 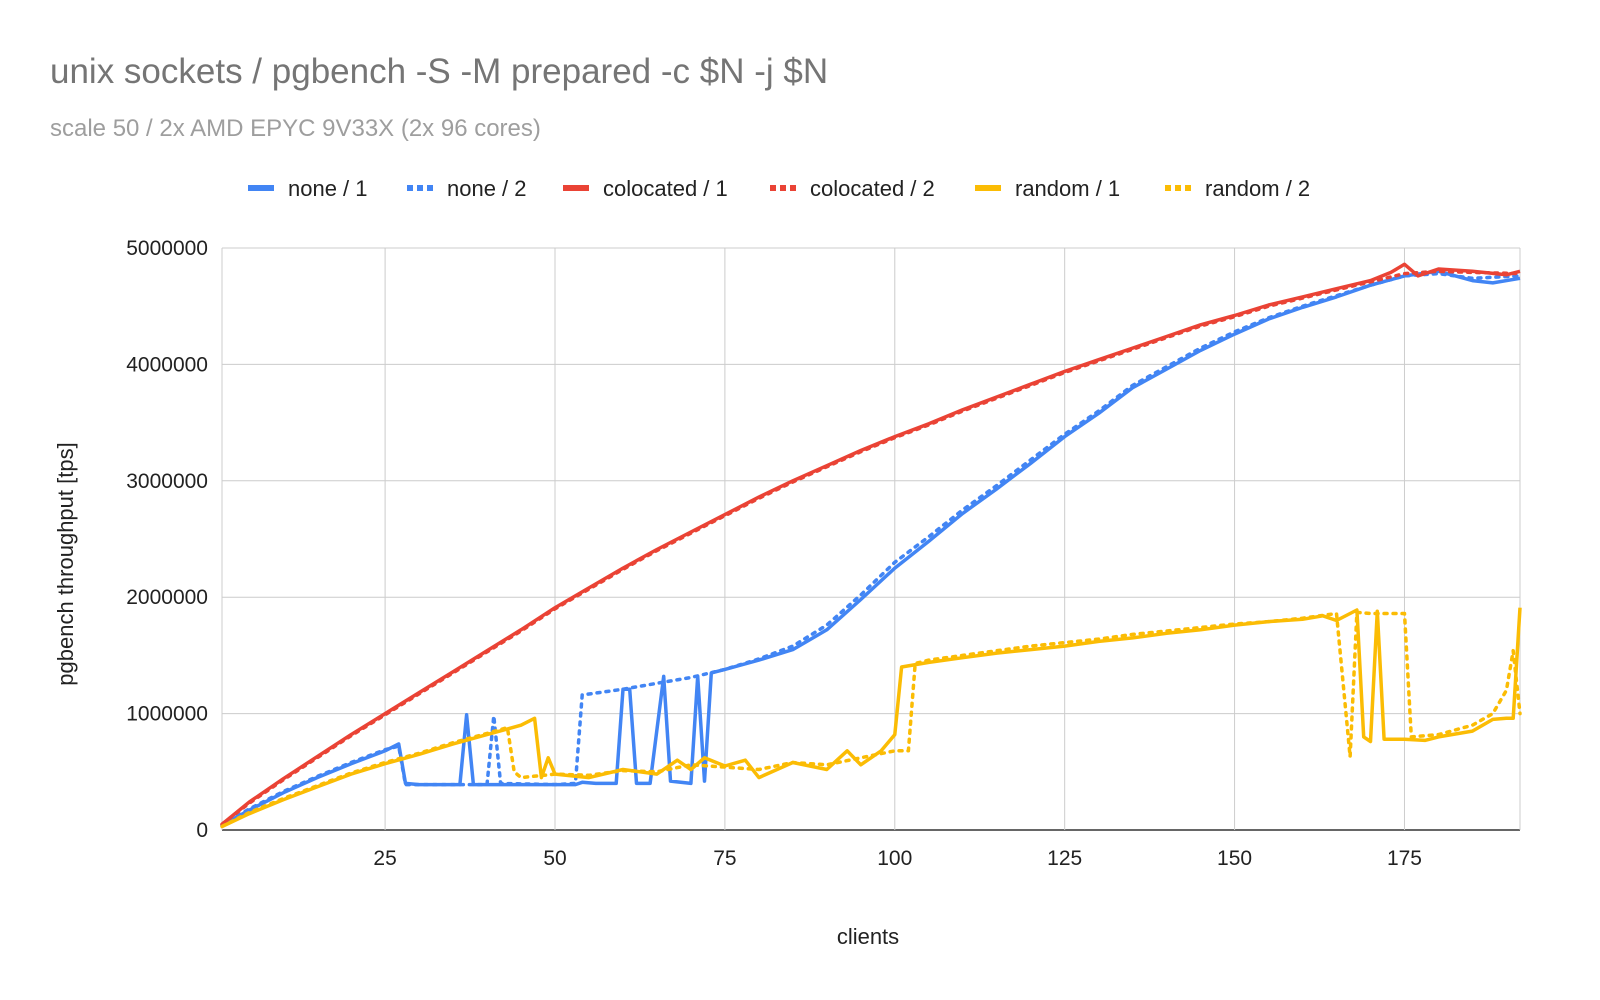 I want to click on x-tick-label: 100, so click(x=894, y=858).